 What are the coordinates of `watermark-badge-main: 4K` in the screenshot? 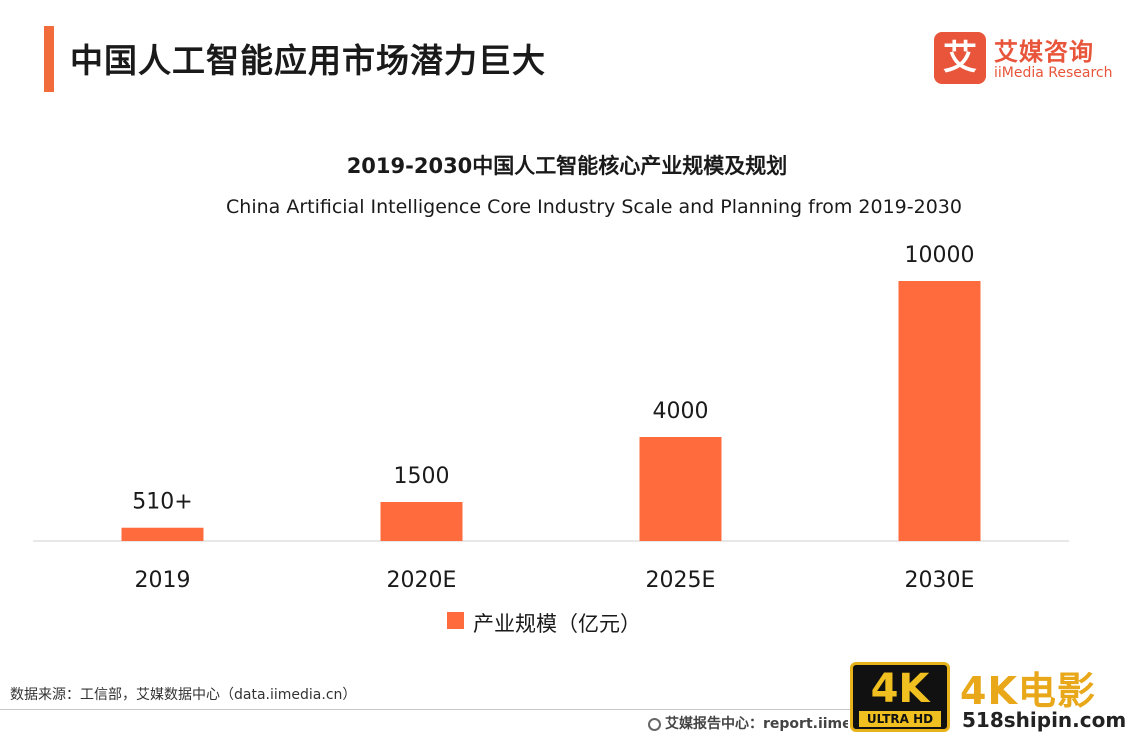 It's located at (900, 689).